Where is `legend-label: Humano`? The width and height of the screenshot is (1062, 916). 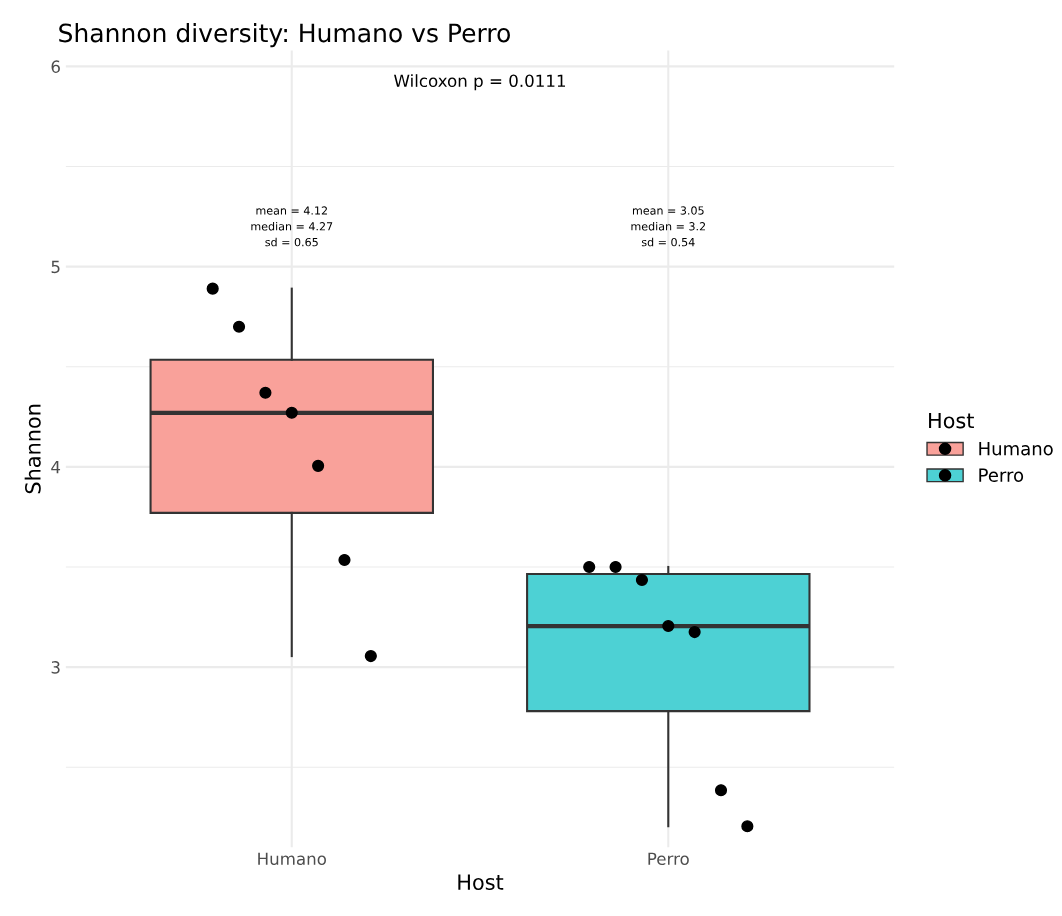 legend-label: Humano is located at coordinates (1016, 449).